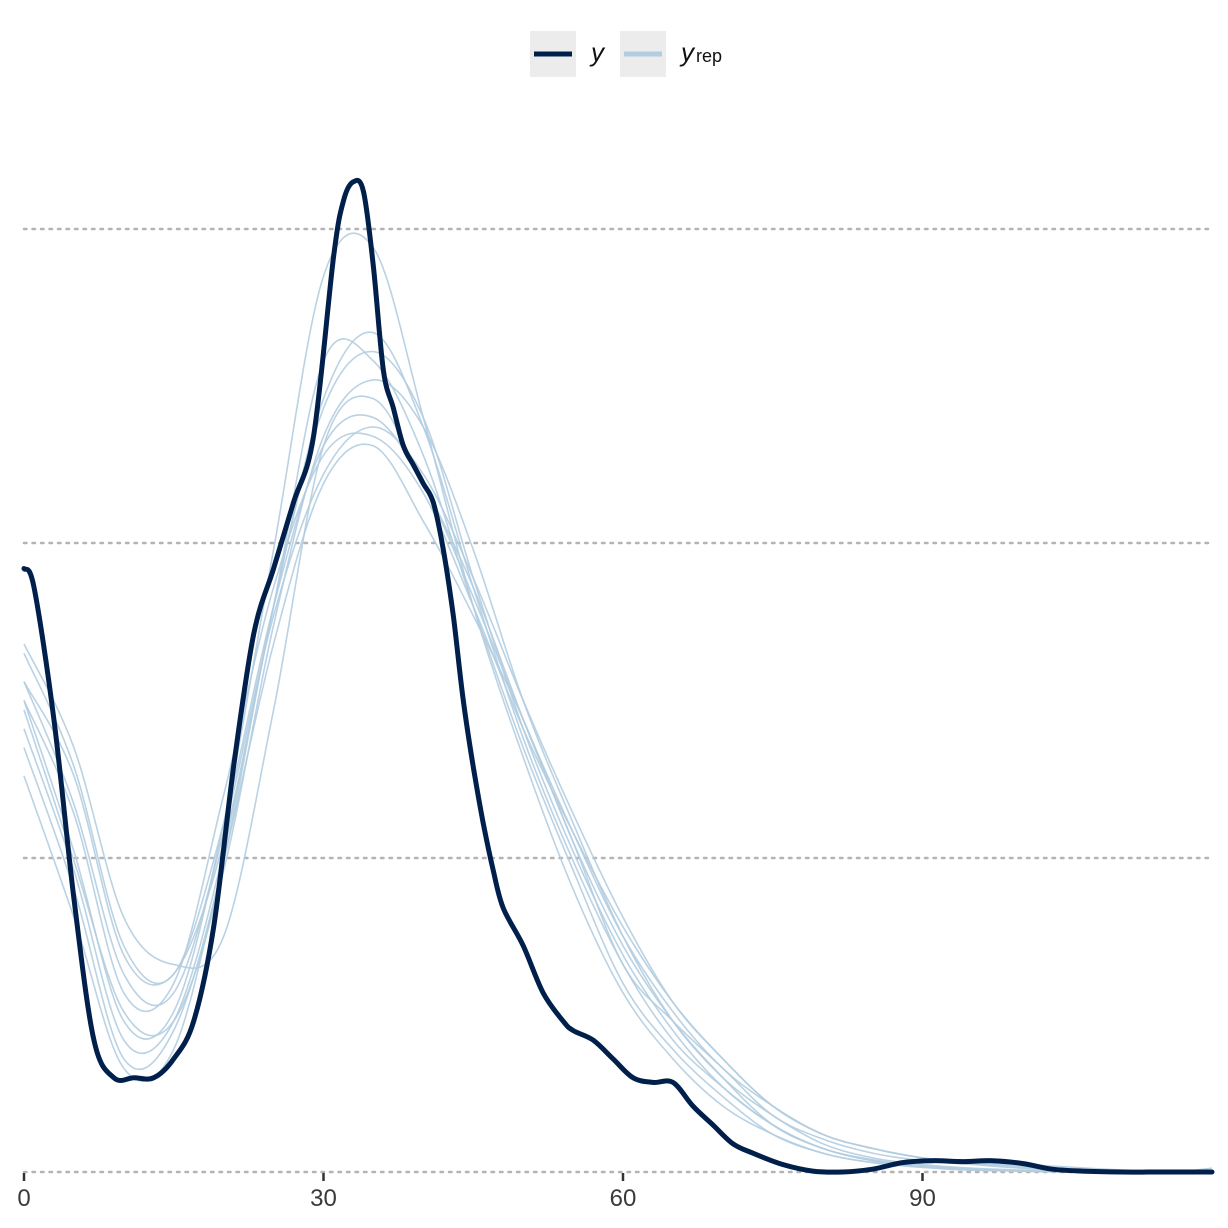 The width and height of the screenshot is (1228, 1228). Describe the element at coordinates (323, 1198) in the screenshot. I see `x-tick-label-30: 30` at that location.